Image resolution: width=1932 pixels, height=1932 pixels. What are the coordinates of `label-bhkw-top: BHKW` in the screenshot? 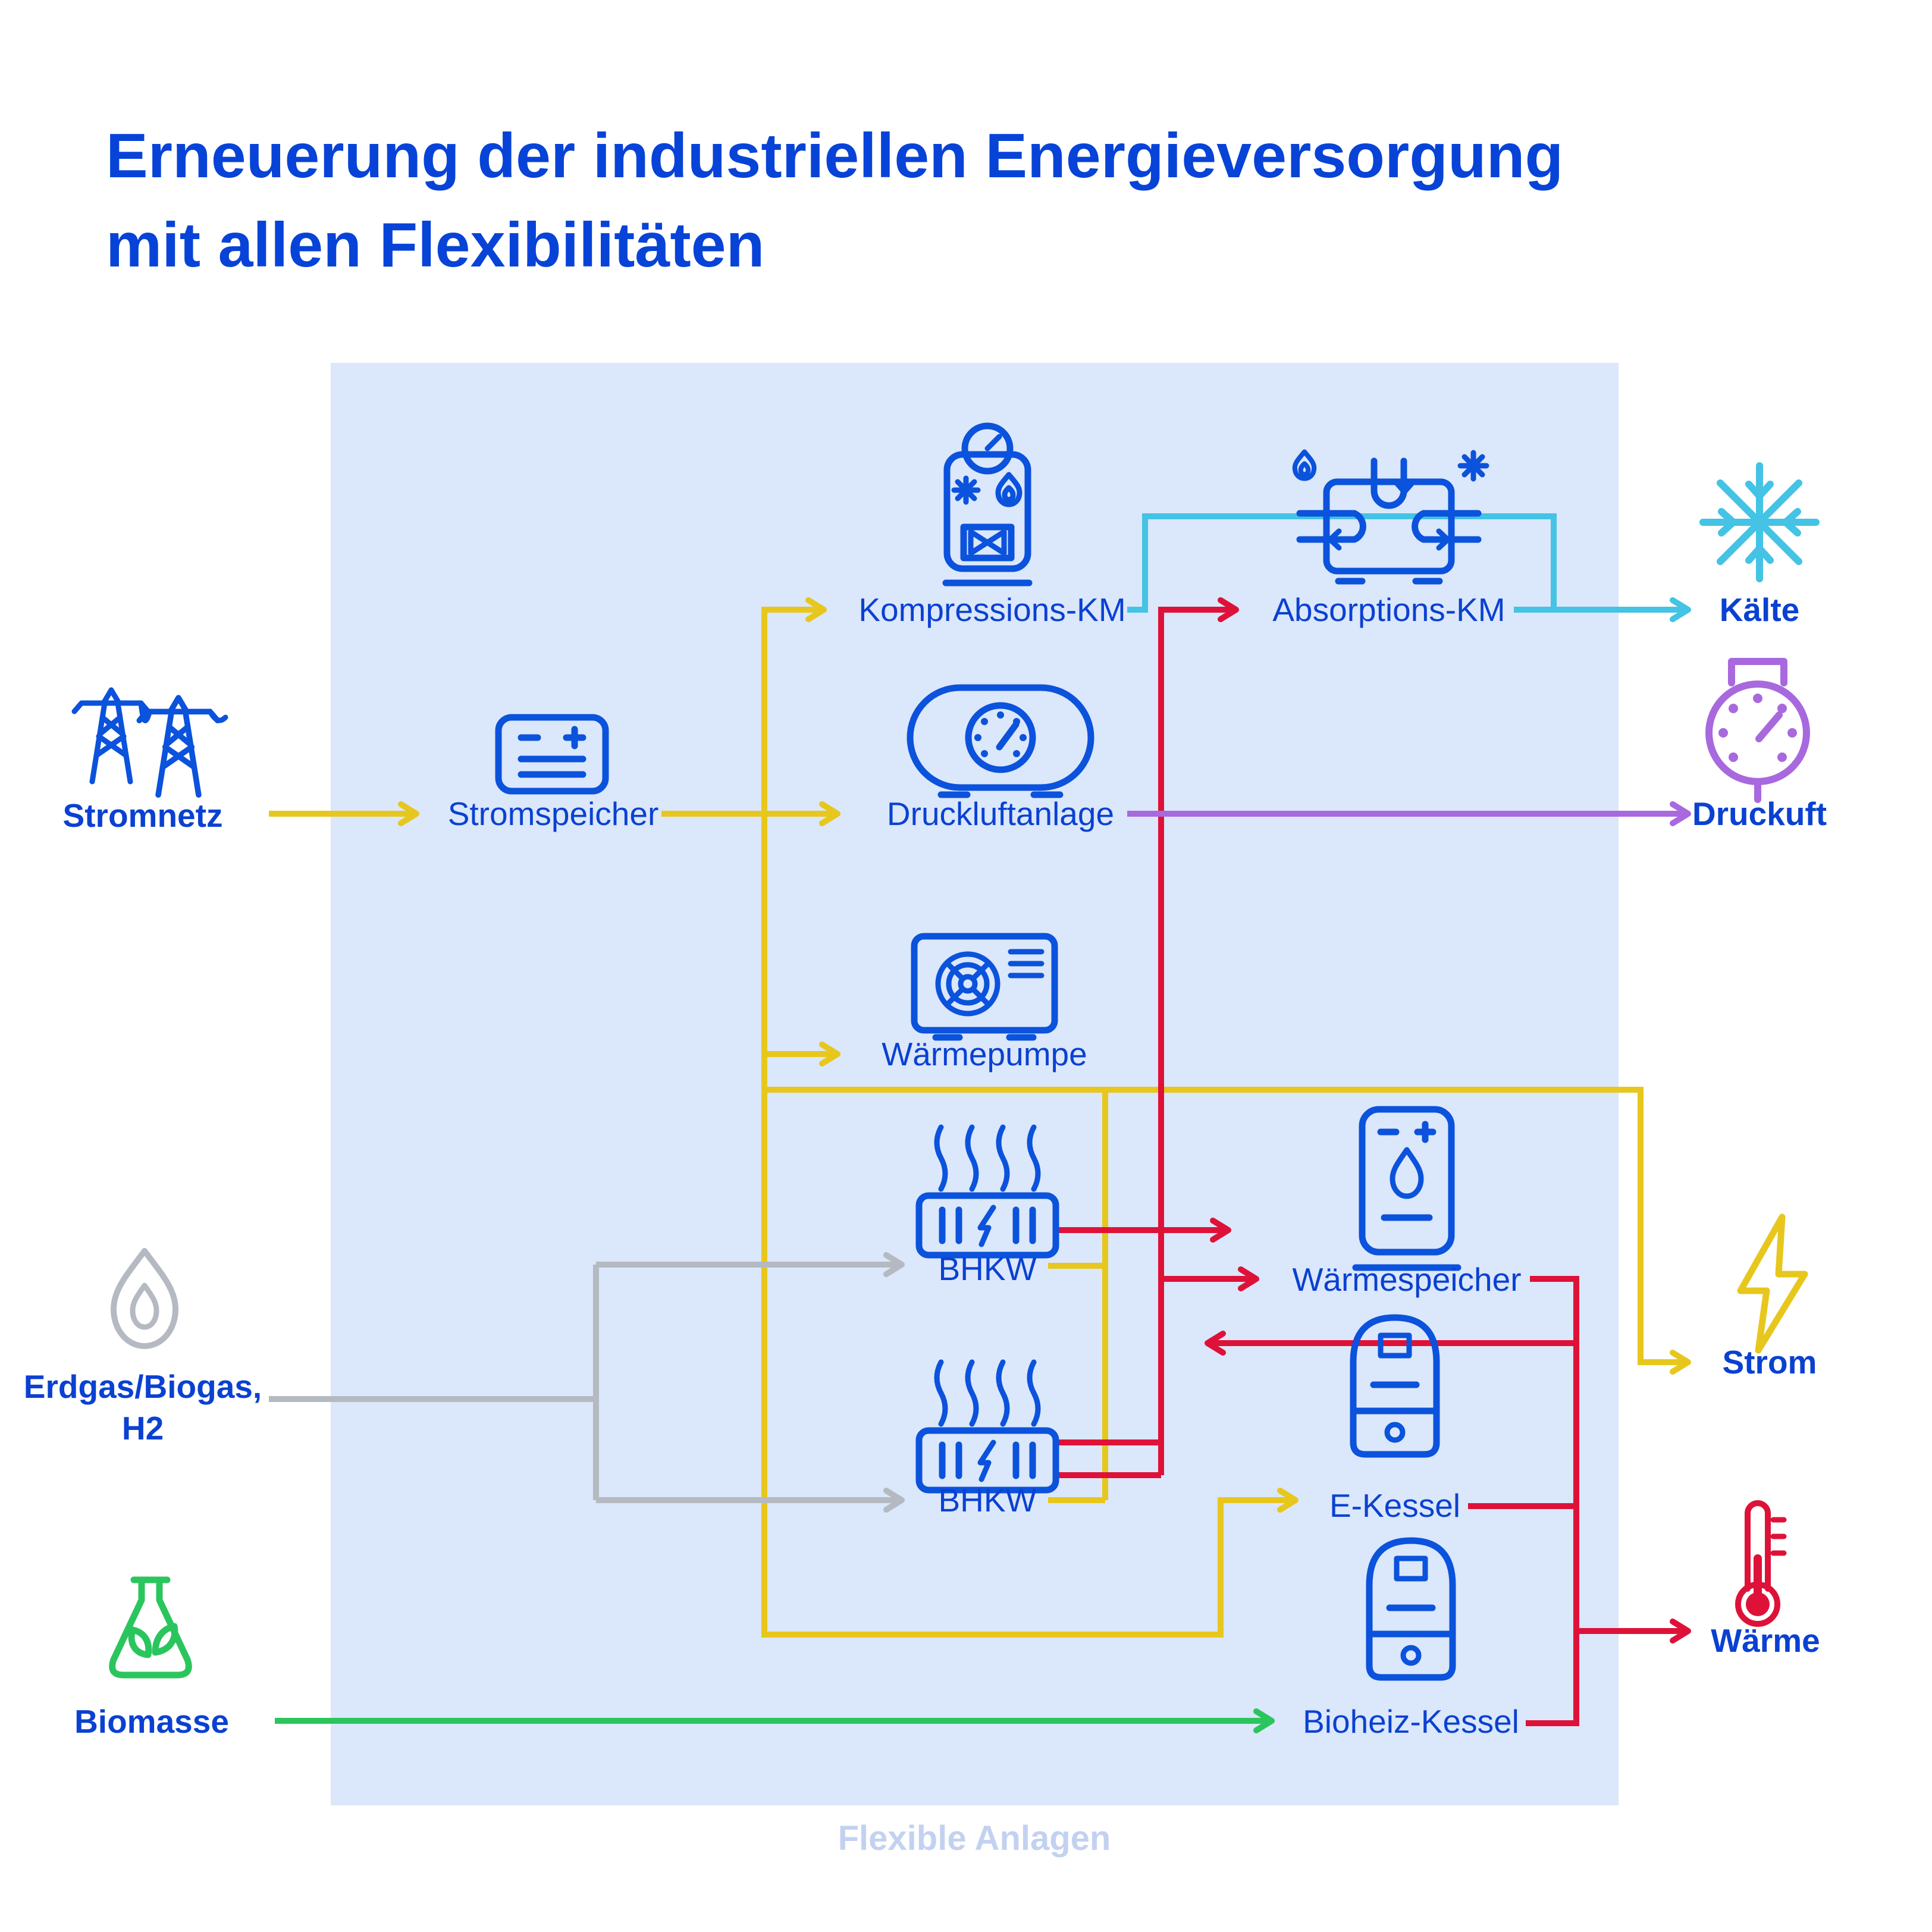 It's located at (988, 1268).